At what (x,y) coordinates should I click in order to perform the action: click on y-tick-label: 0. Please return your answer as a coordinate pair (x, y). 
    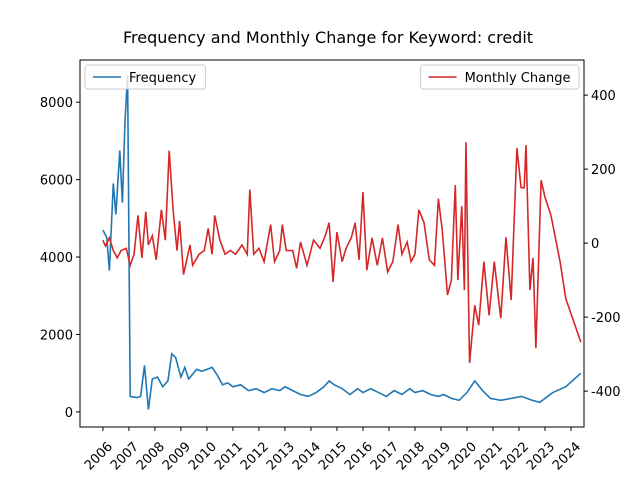
    Looking at the image, I should click on (69, 413).